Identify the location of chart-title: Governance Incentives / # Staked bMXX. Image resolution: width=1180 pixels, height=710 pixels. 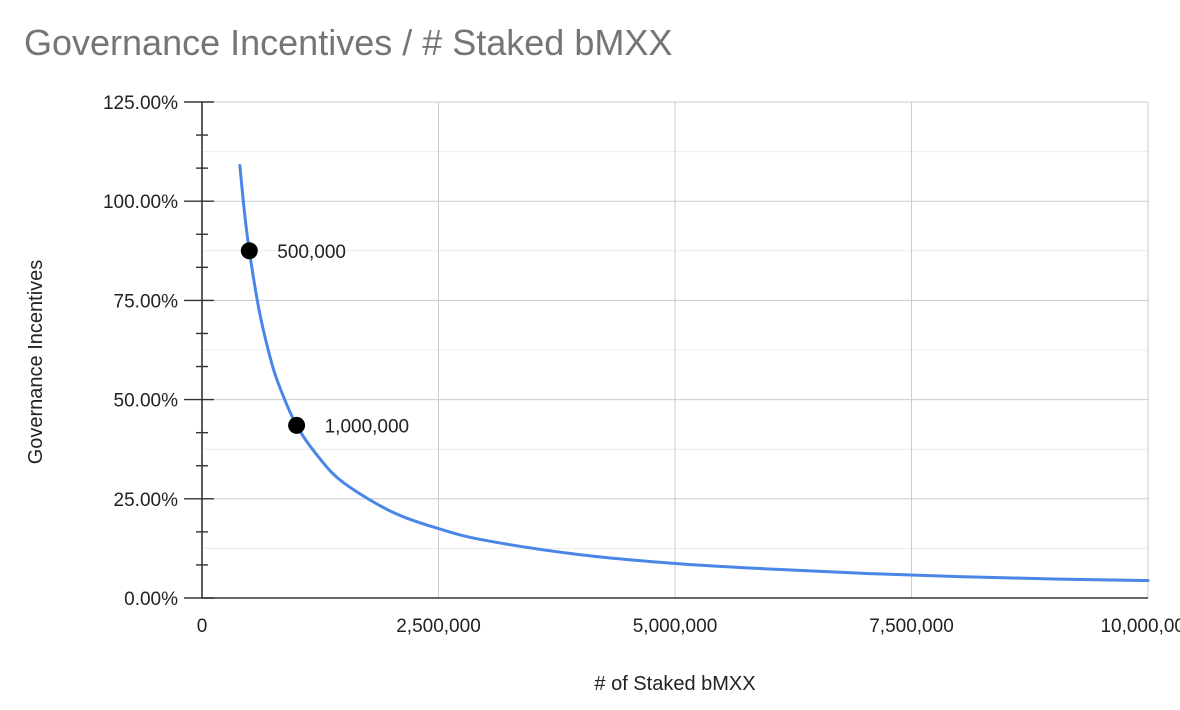
(348, 42).